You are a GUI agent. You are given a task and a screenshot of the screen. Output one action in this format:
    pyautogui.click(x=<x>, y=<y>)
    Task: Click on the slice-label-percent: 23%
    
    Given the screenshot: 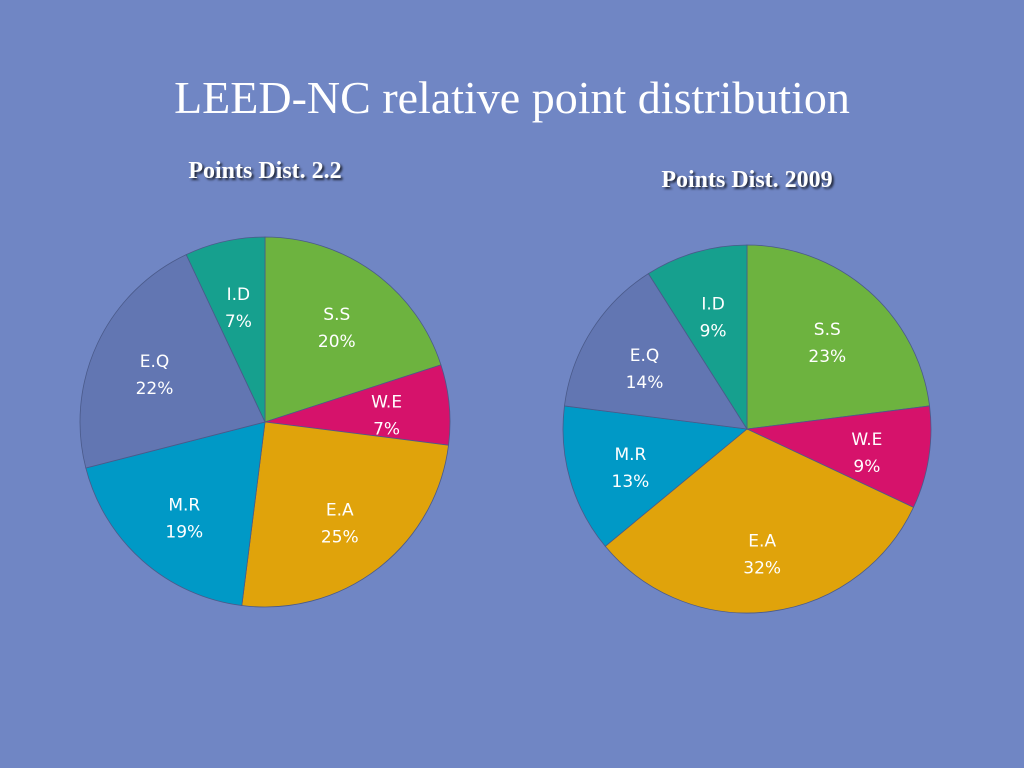 What is the action you would take?
    pyautogui.click(x=827, y=357)
    